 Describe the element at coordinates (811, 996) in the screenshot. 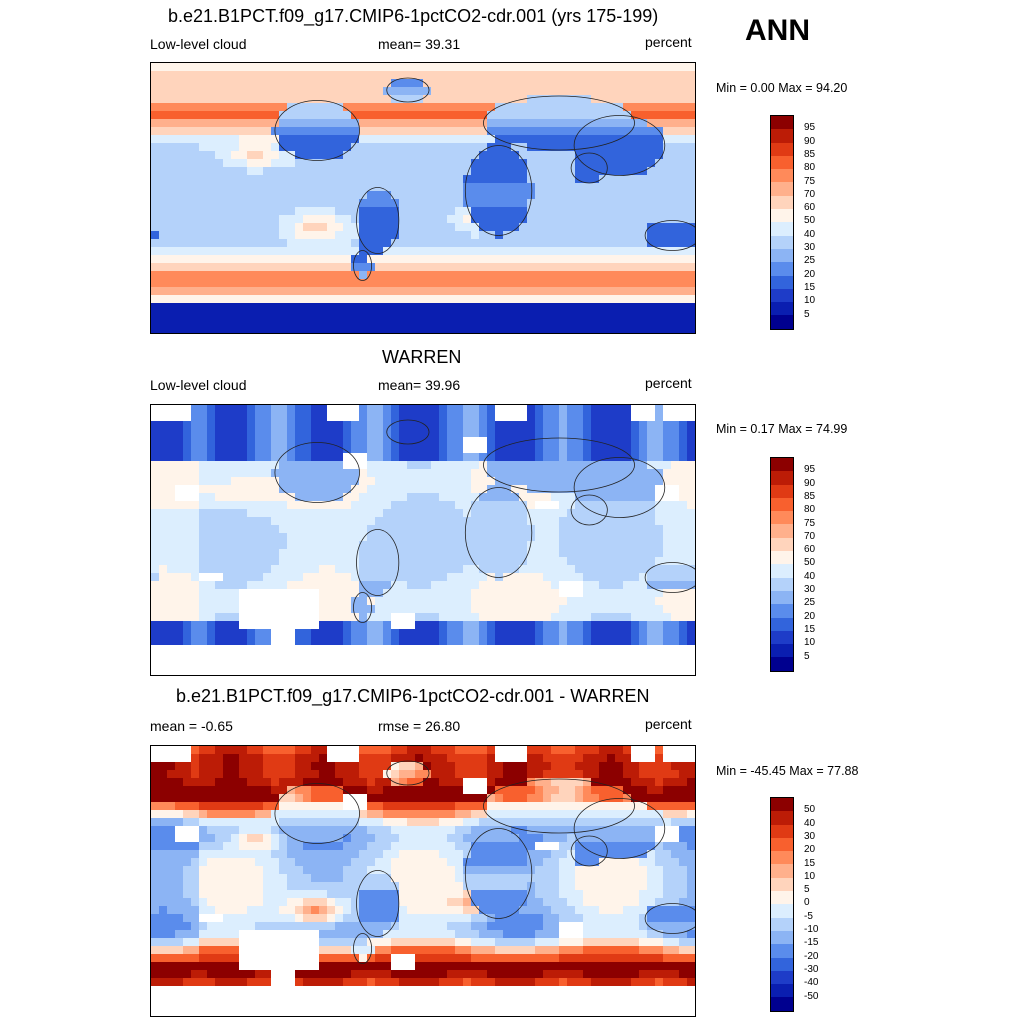

I see `colorbar-tick-label: -50` at that location.